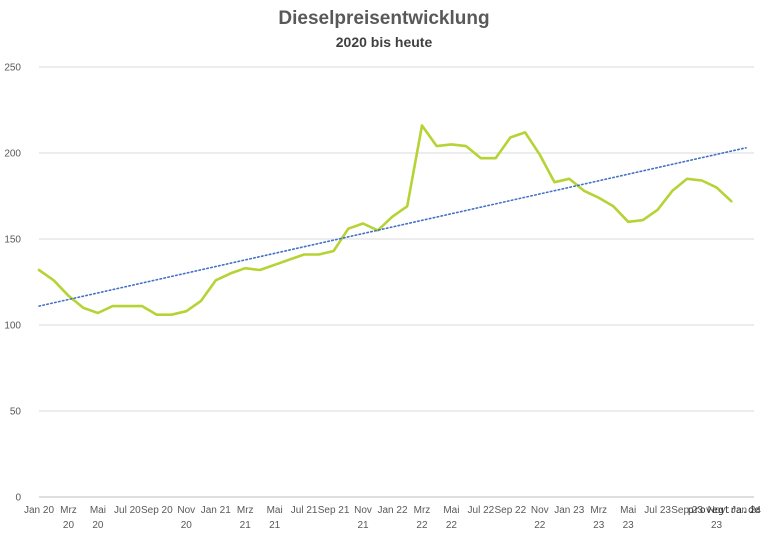 The height and width of the screenshot is (536, 768). Describe the element at coordinates (392, 510) in the screenshot. I see `x-tick-label: Jan 22` at that location.